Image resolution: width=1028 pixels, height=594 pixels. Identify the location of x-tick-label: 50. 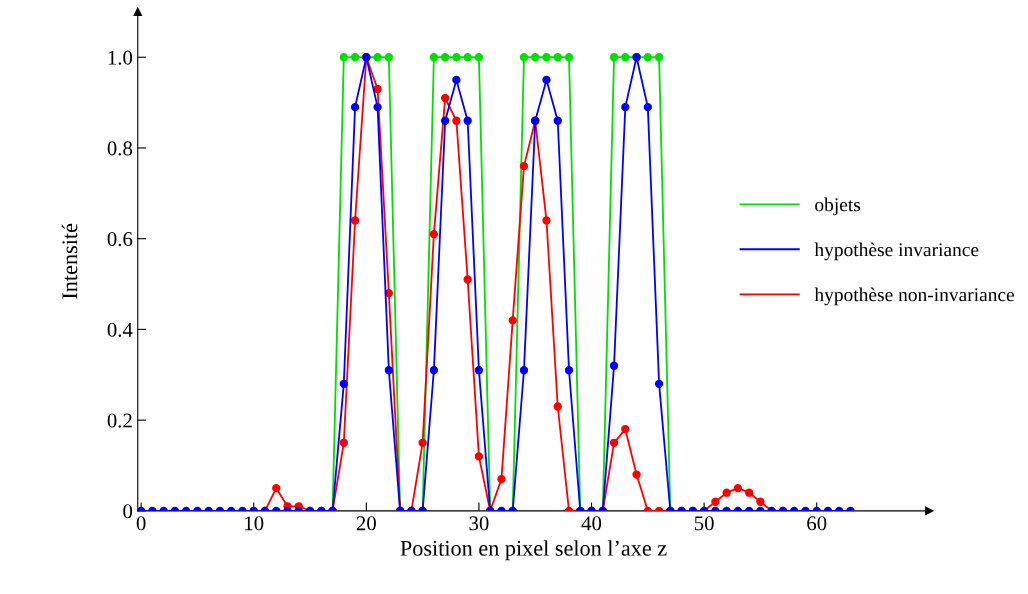
(704, 523).